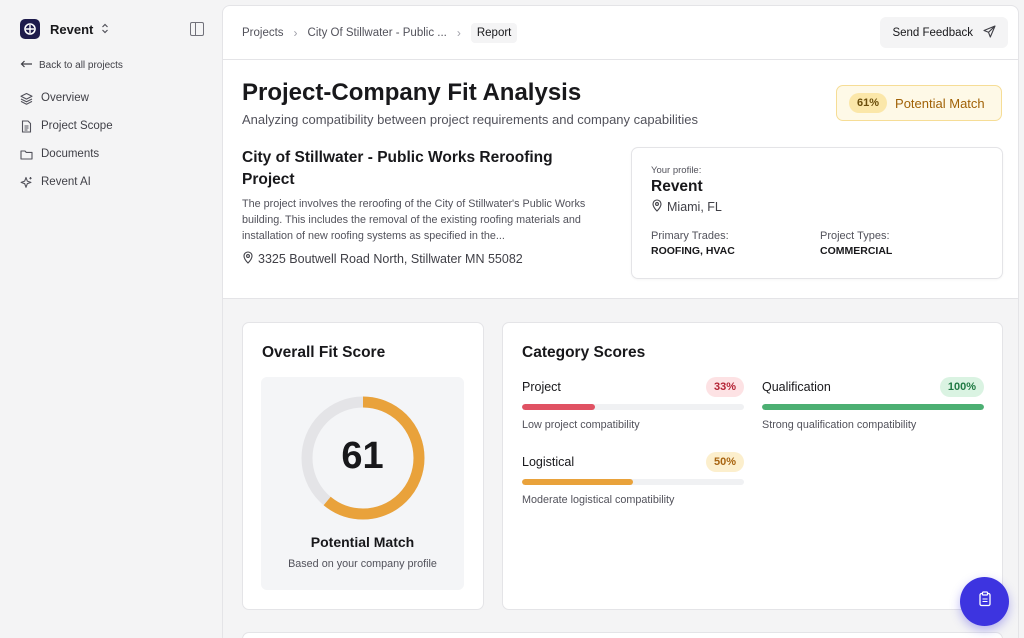 This screenshot has height=638, width=1024. What do you see at coordinates (105, 29) in the screenshot?
I see `chevron-up-down-icon` at bounding box center [105, 29].